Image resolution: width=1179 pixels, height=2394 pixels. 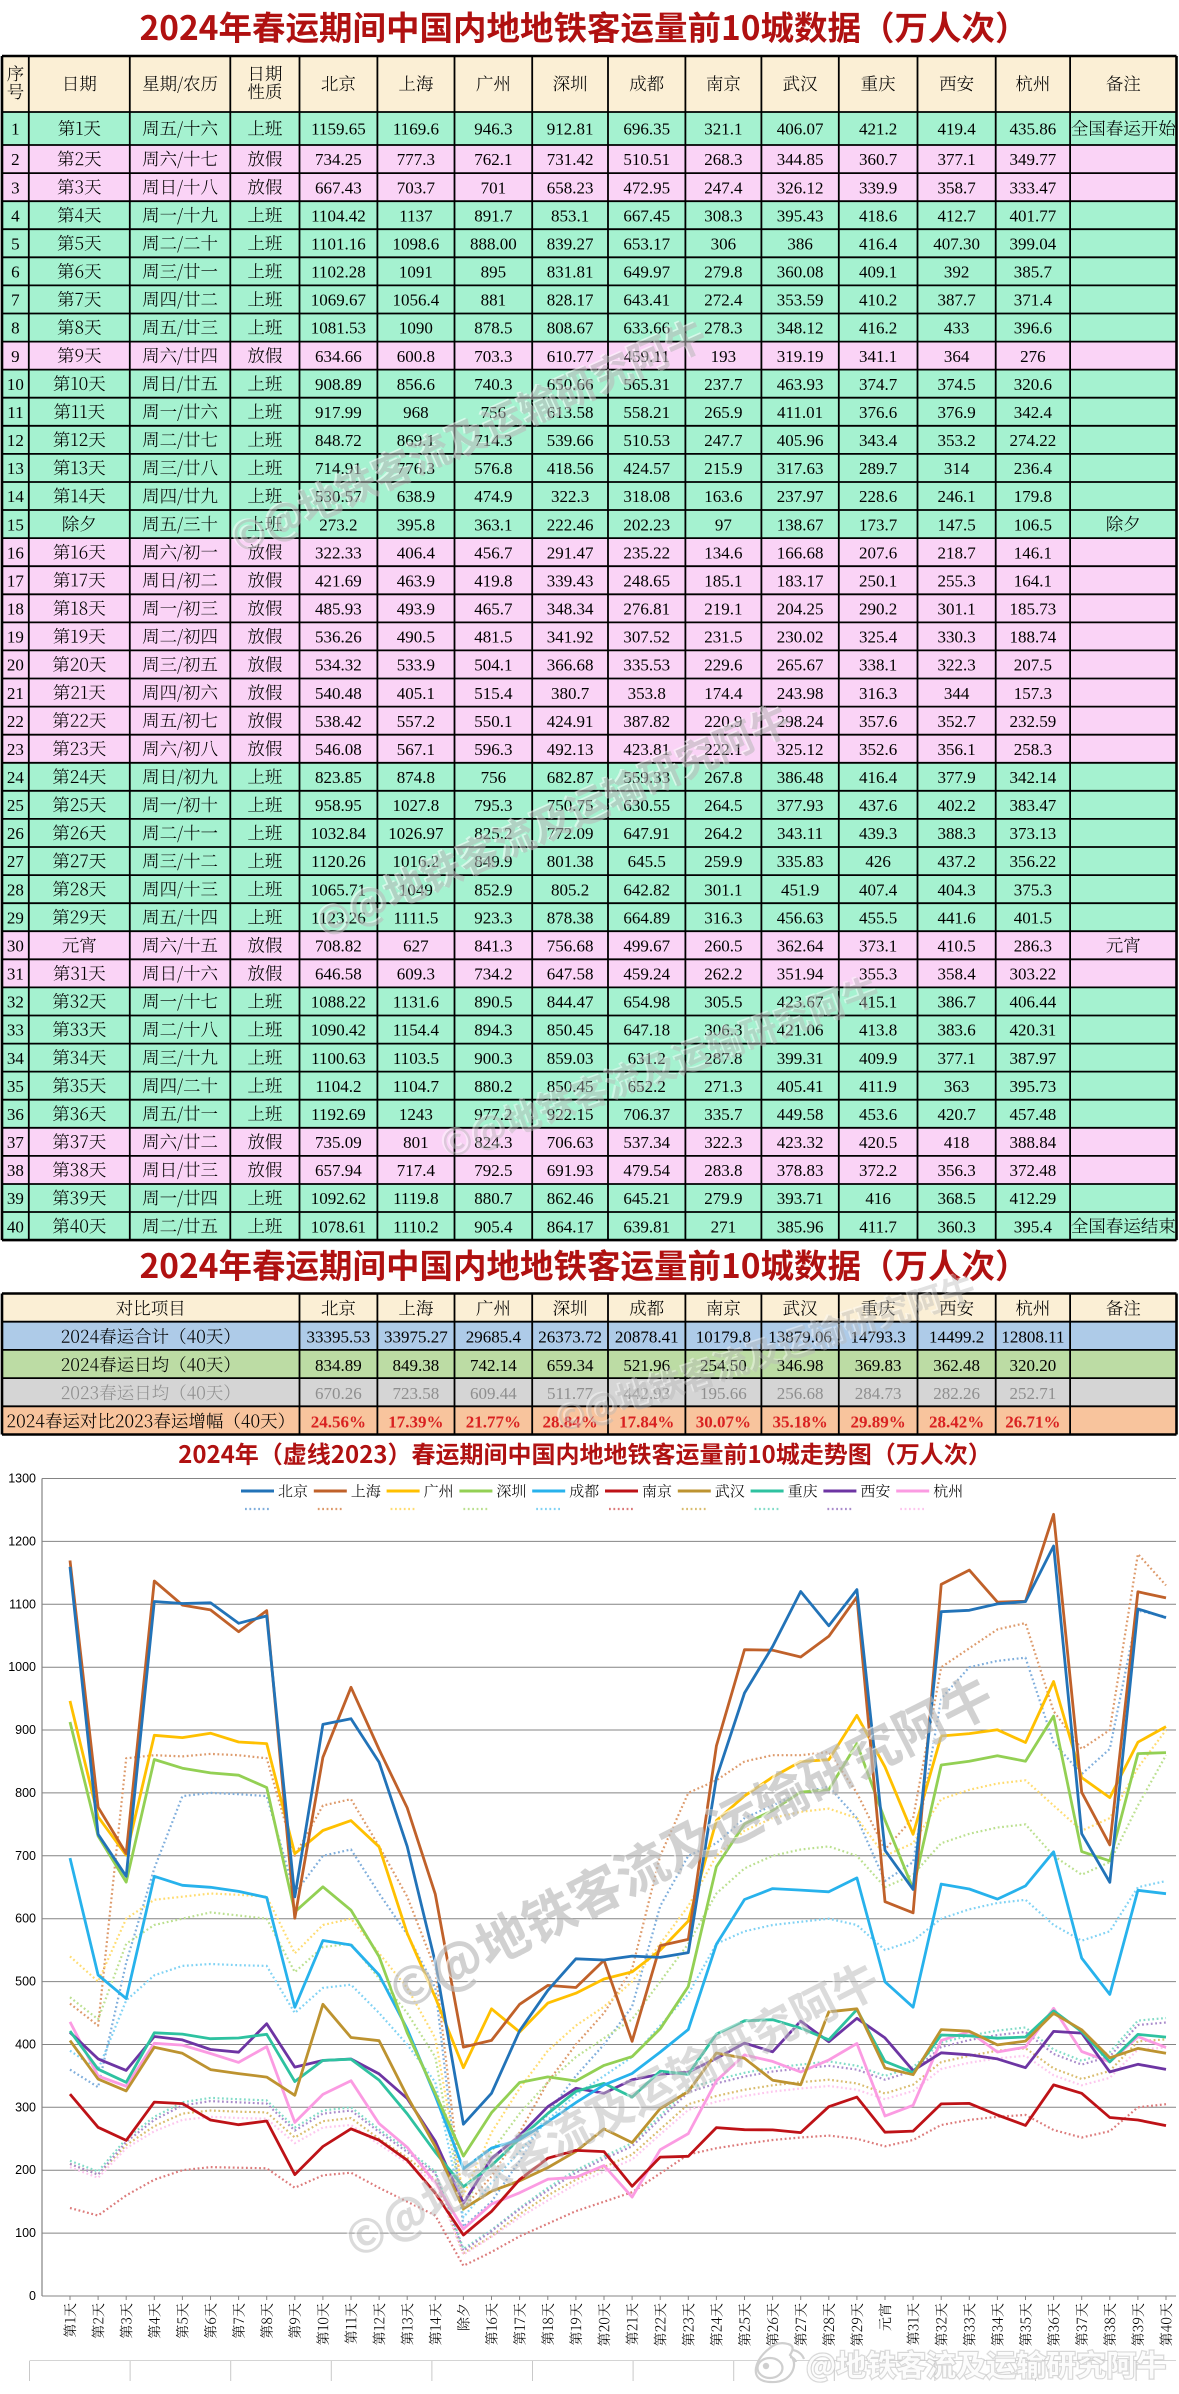 I want to click on svg-text: 188.74, so click(x=1033, y=637).